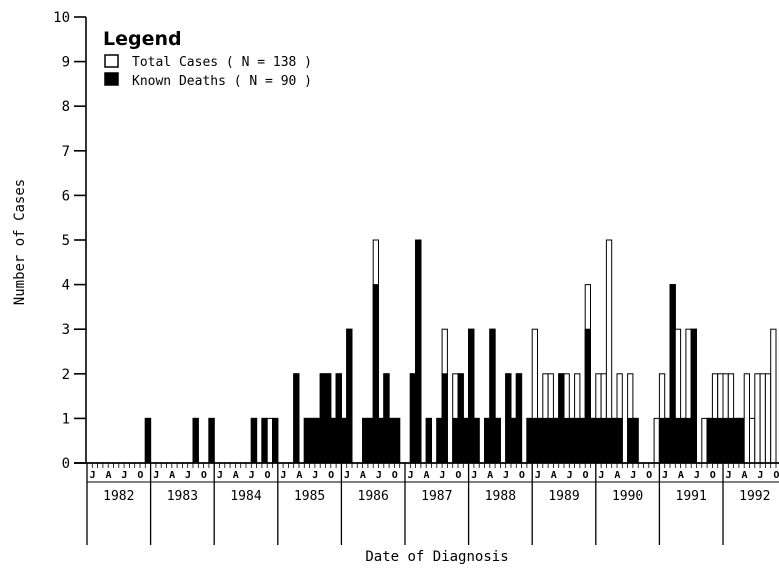 The width and height of the screenshot is (779, 574). What do you see at coordinates (691, 496) in the screenshot?
I see `x-year-label: 1991` at bounding box center [691, 496].